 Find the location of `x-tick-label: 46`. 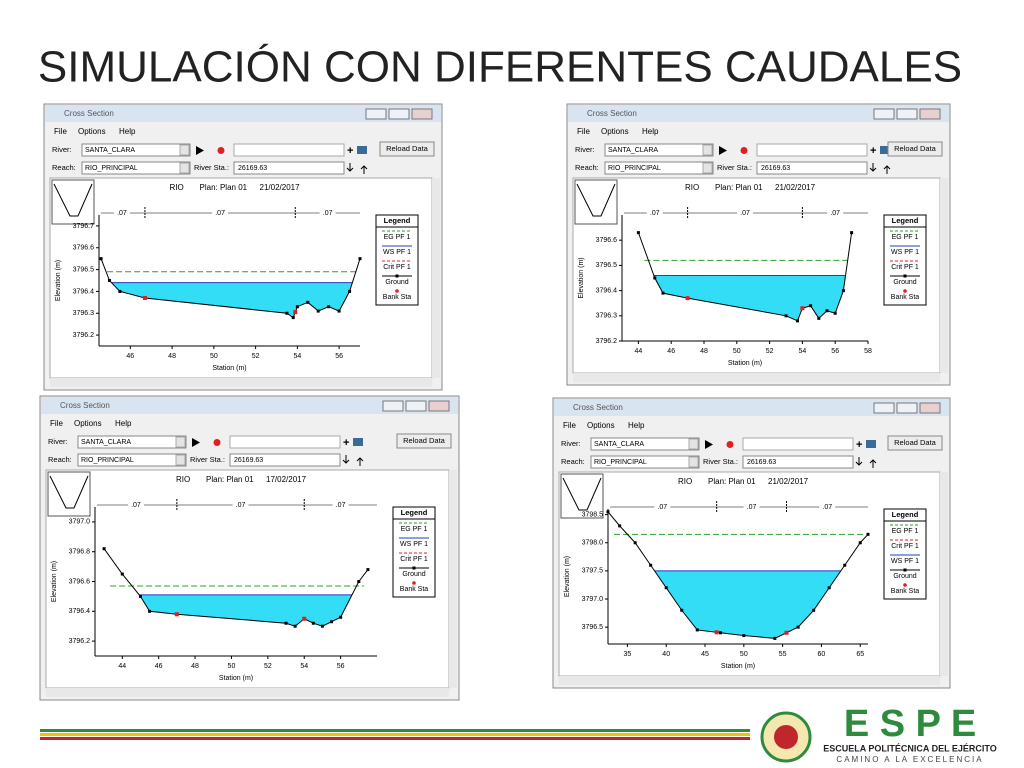

x-tick-label: 46 is located at coordinates (130, 356).